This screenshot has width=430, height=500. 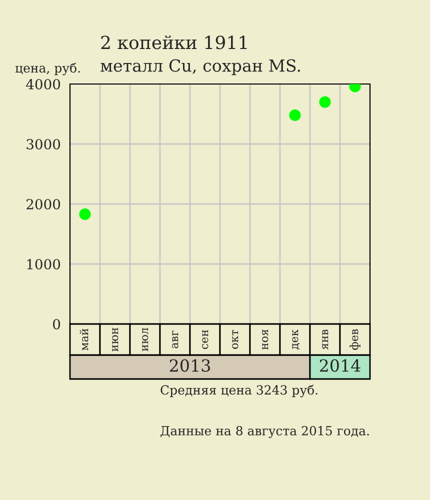 I want to click on x-tick-label: ноя, so click(x=265, y=340).